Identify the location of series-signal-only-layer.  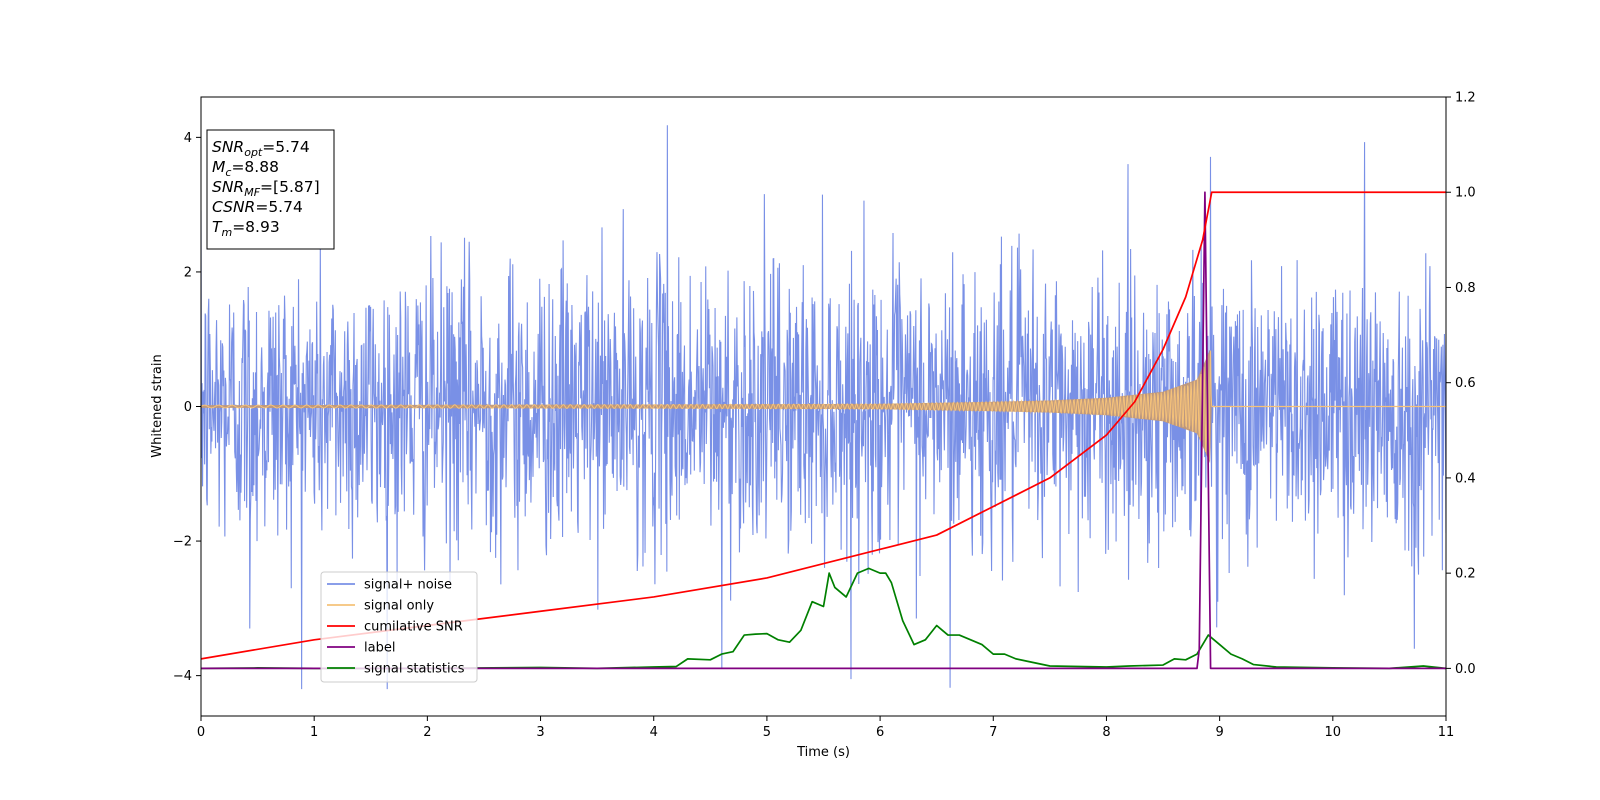
(823, 406).